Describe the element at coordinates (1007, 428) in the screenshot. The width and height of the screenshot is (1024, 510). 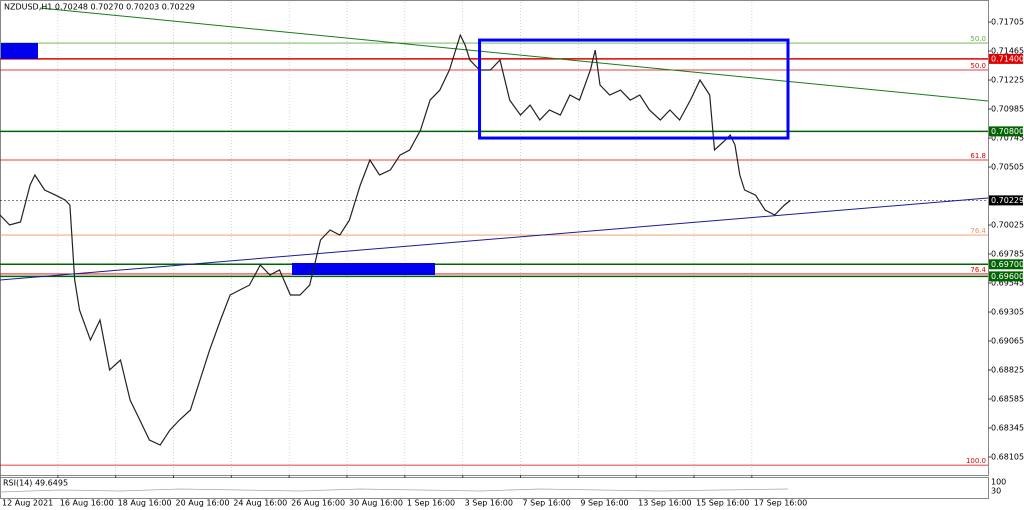
I see `y-tick-label: 0.68345` at that location.